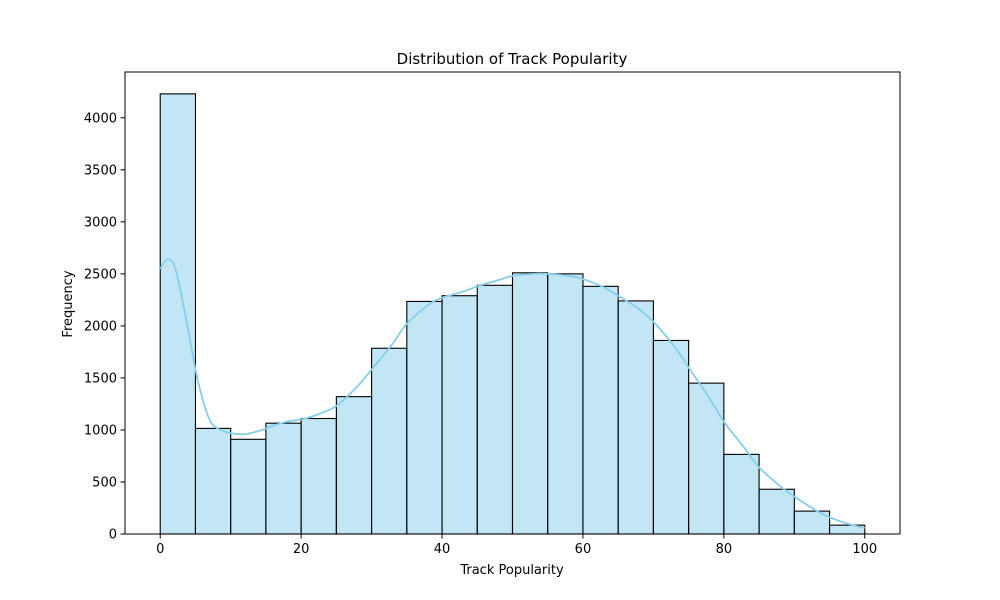 Image resolution: width=1000 pixels, height=600 pixels. Describe the element at coordinates (583, 549) in the screenshot. I see `x-tick-label: 60` at that location.